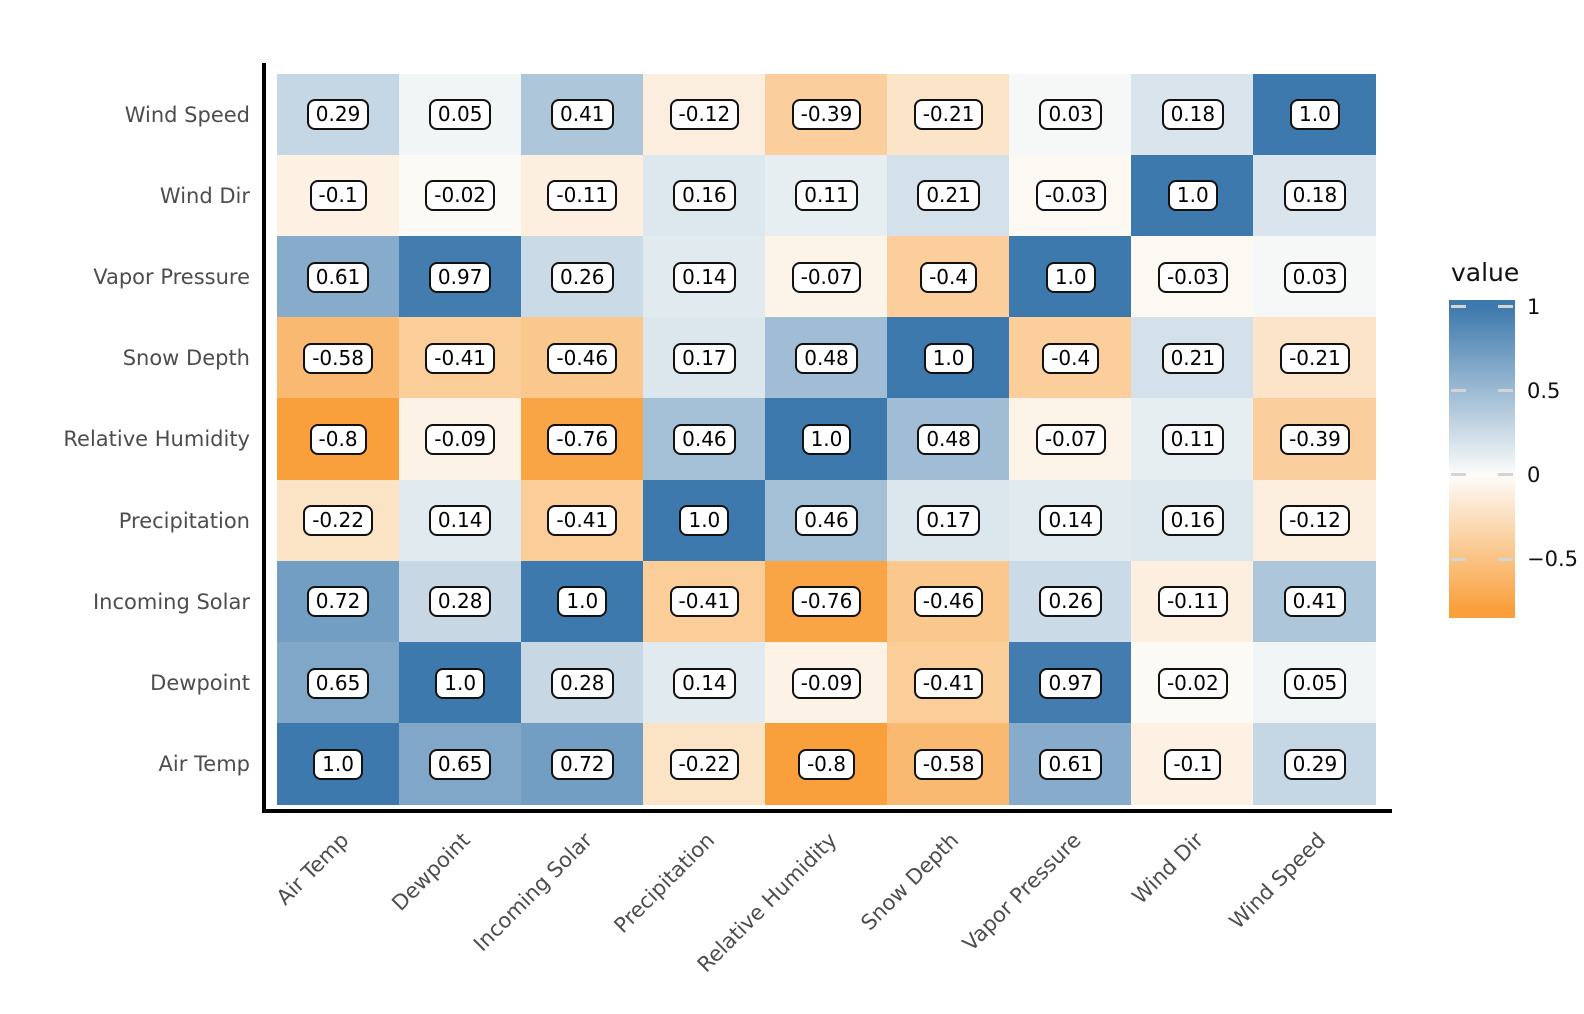  Describe the element at coordinates (200, 683) in the screenshot. I see `y-axis-label: Dewpoint` at that location.